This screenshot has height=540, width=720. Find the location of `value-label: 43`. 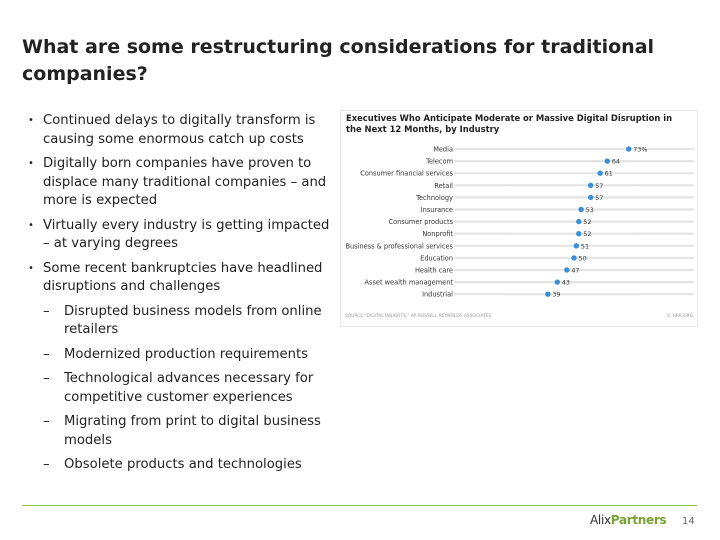

value-label: 43 is located at coordinates (566, 283).